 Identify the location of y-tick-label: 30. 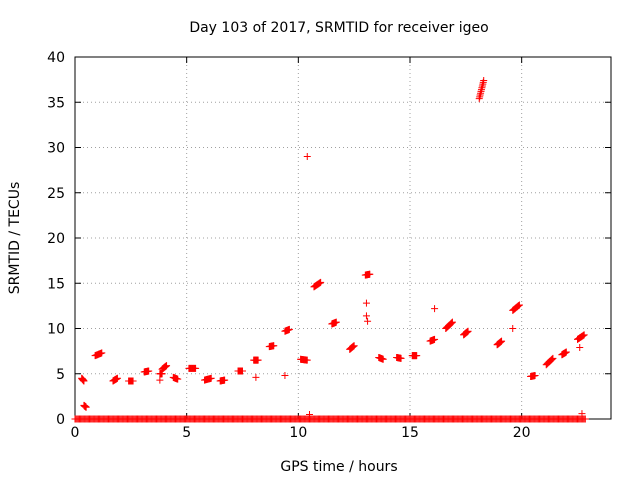
(56, 149).